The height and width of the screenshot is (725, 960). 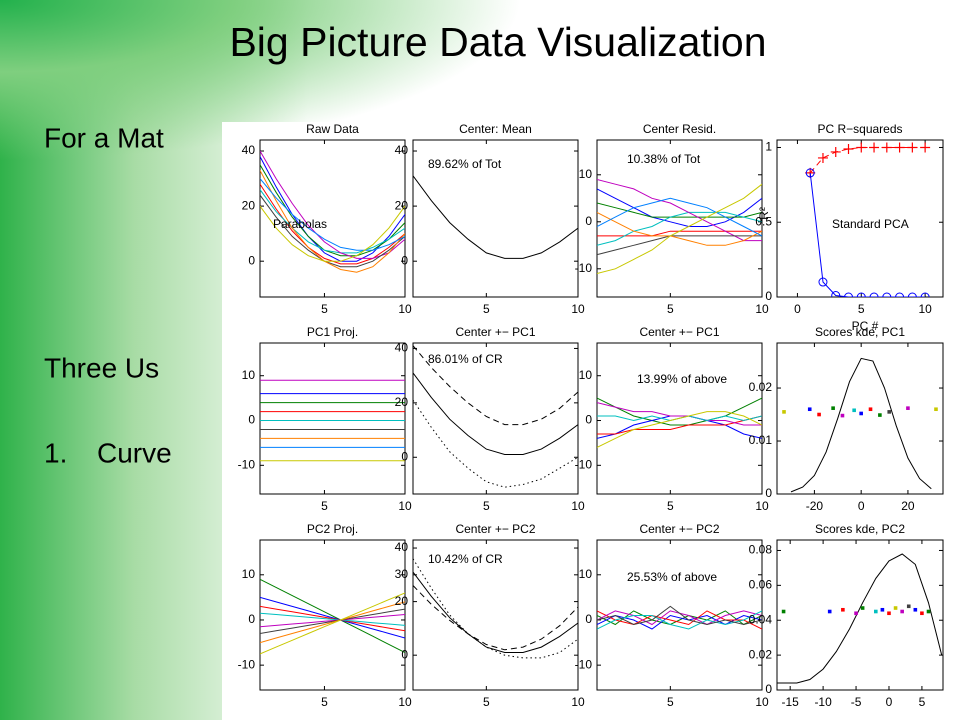 I want to click on subplot-title: Raw Data, so click(x=332, y=129).